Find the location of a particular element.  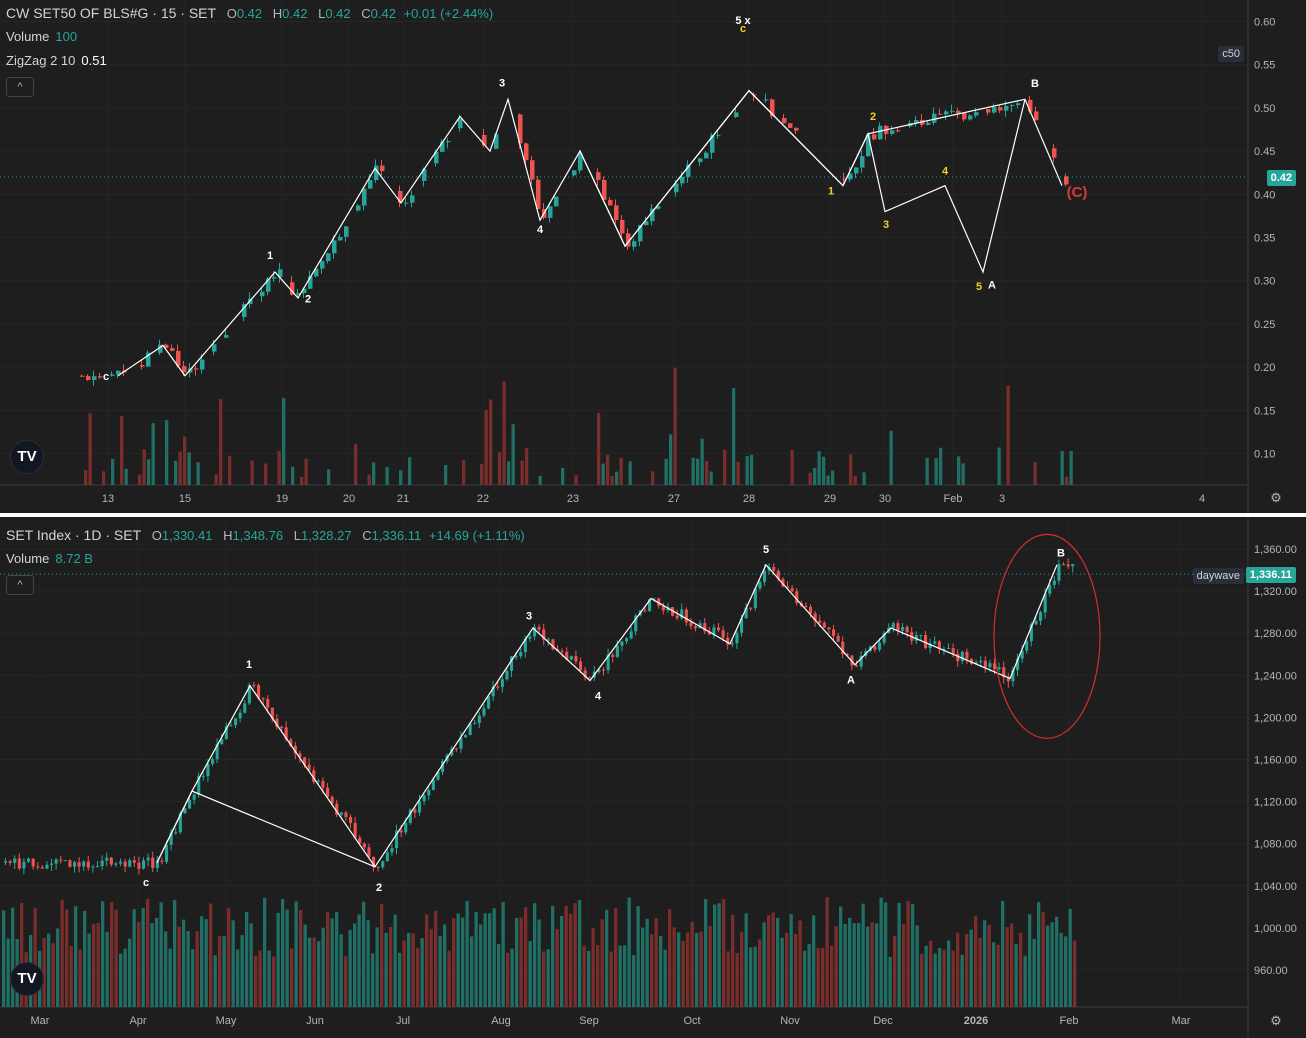

pane-divider is located at coordinates (653, 515).